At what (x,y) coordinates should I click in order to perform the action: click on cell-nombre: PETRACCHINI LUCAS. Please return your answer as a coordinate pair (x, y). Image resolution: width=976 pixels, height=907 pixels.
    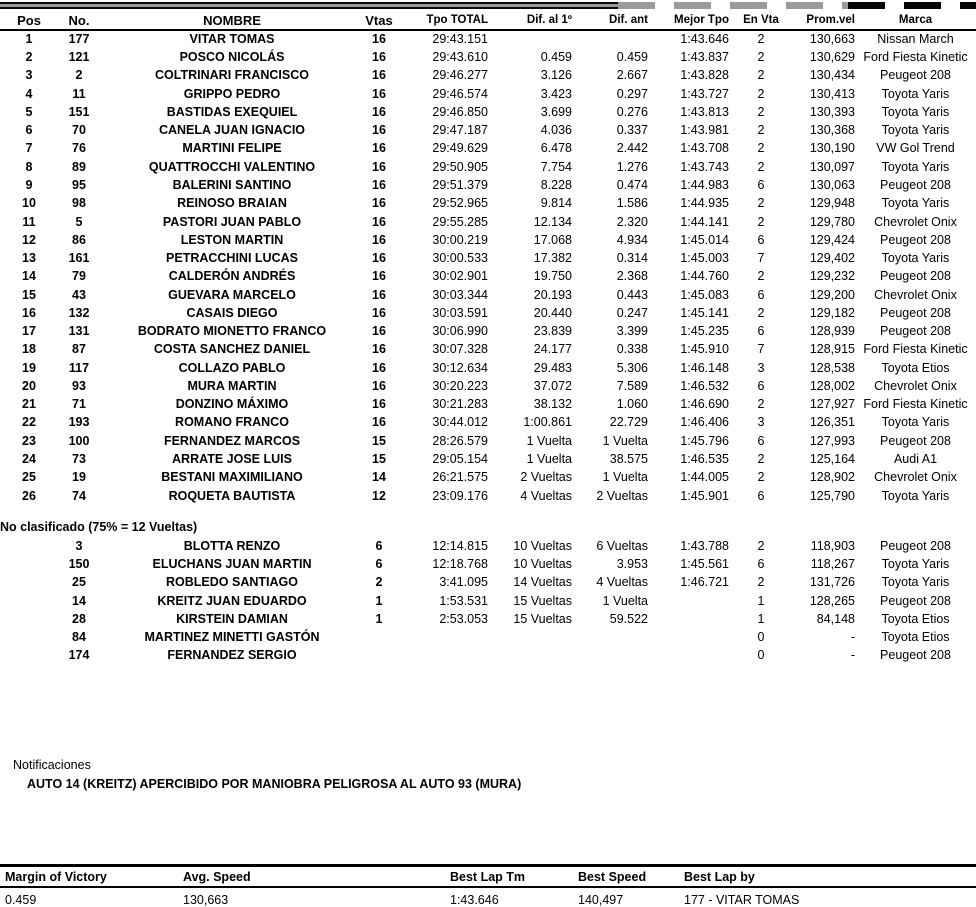
    Looking at the image, I should click on (232, 258).